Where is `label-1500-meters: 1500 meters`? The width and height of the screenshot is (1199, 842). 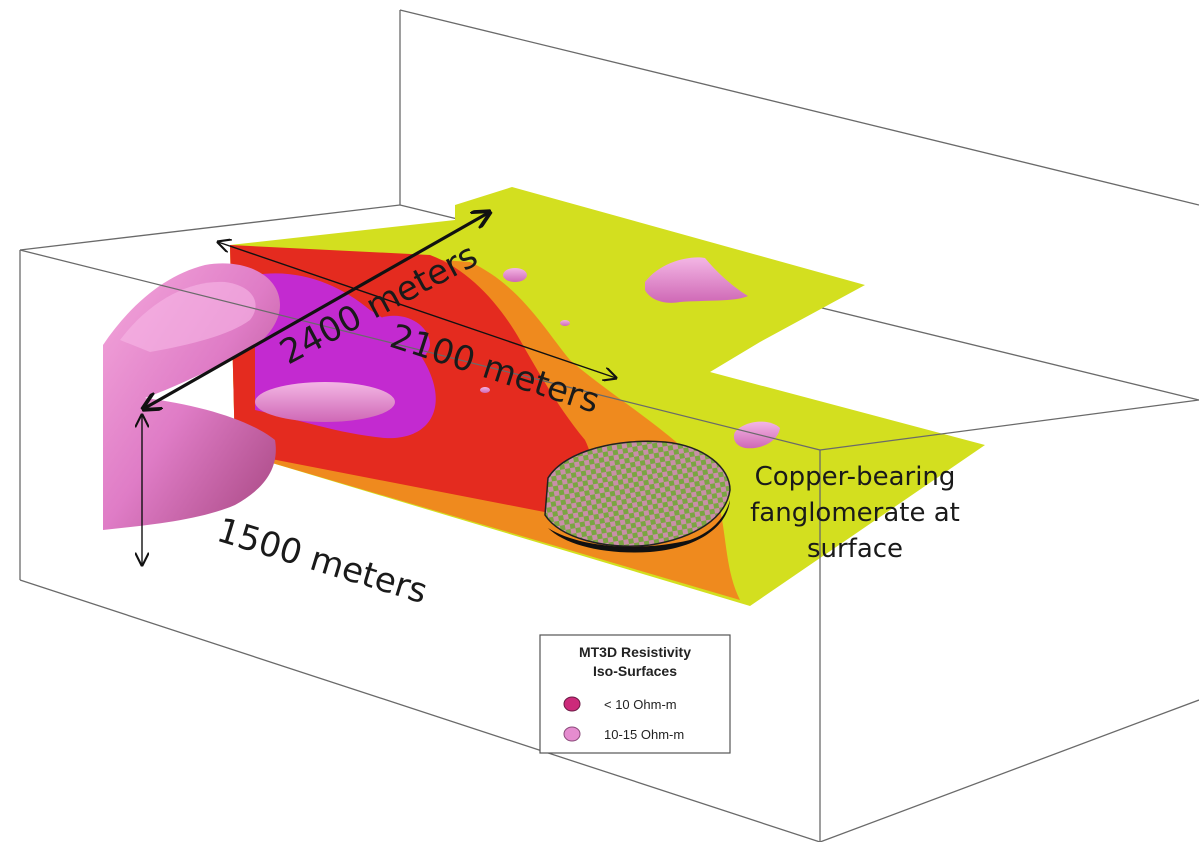 label-1500-meters: 1500 meters is located at coordinates (322, 561).